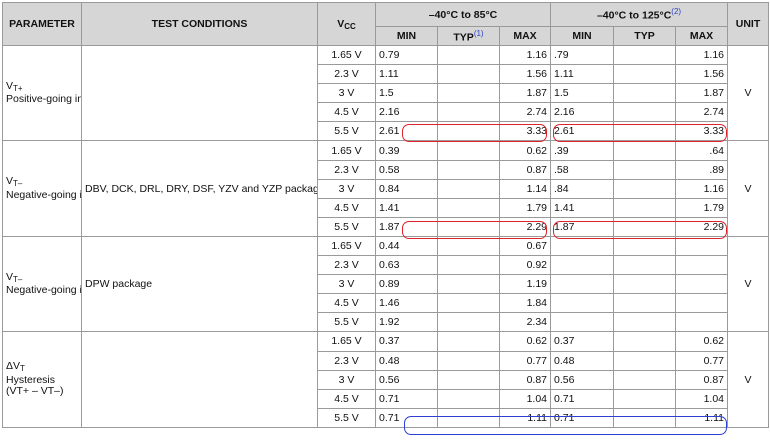 This screenshot has height=443, width=770. I want to click on header-unit: UNIT, so click(748, 24).